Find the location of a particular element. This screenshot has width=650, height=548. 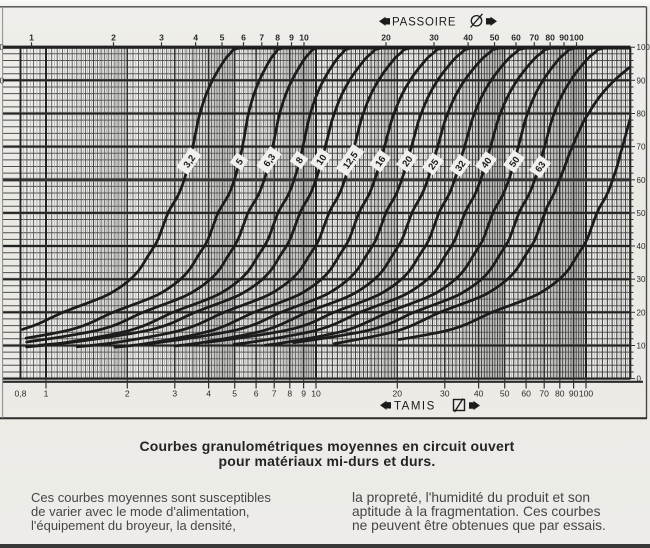

svg-text: 0,8 is located at coordinates (21, 394).